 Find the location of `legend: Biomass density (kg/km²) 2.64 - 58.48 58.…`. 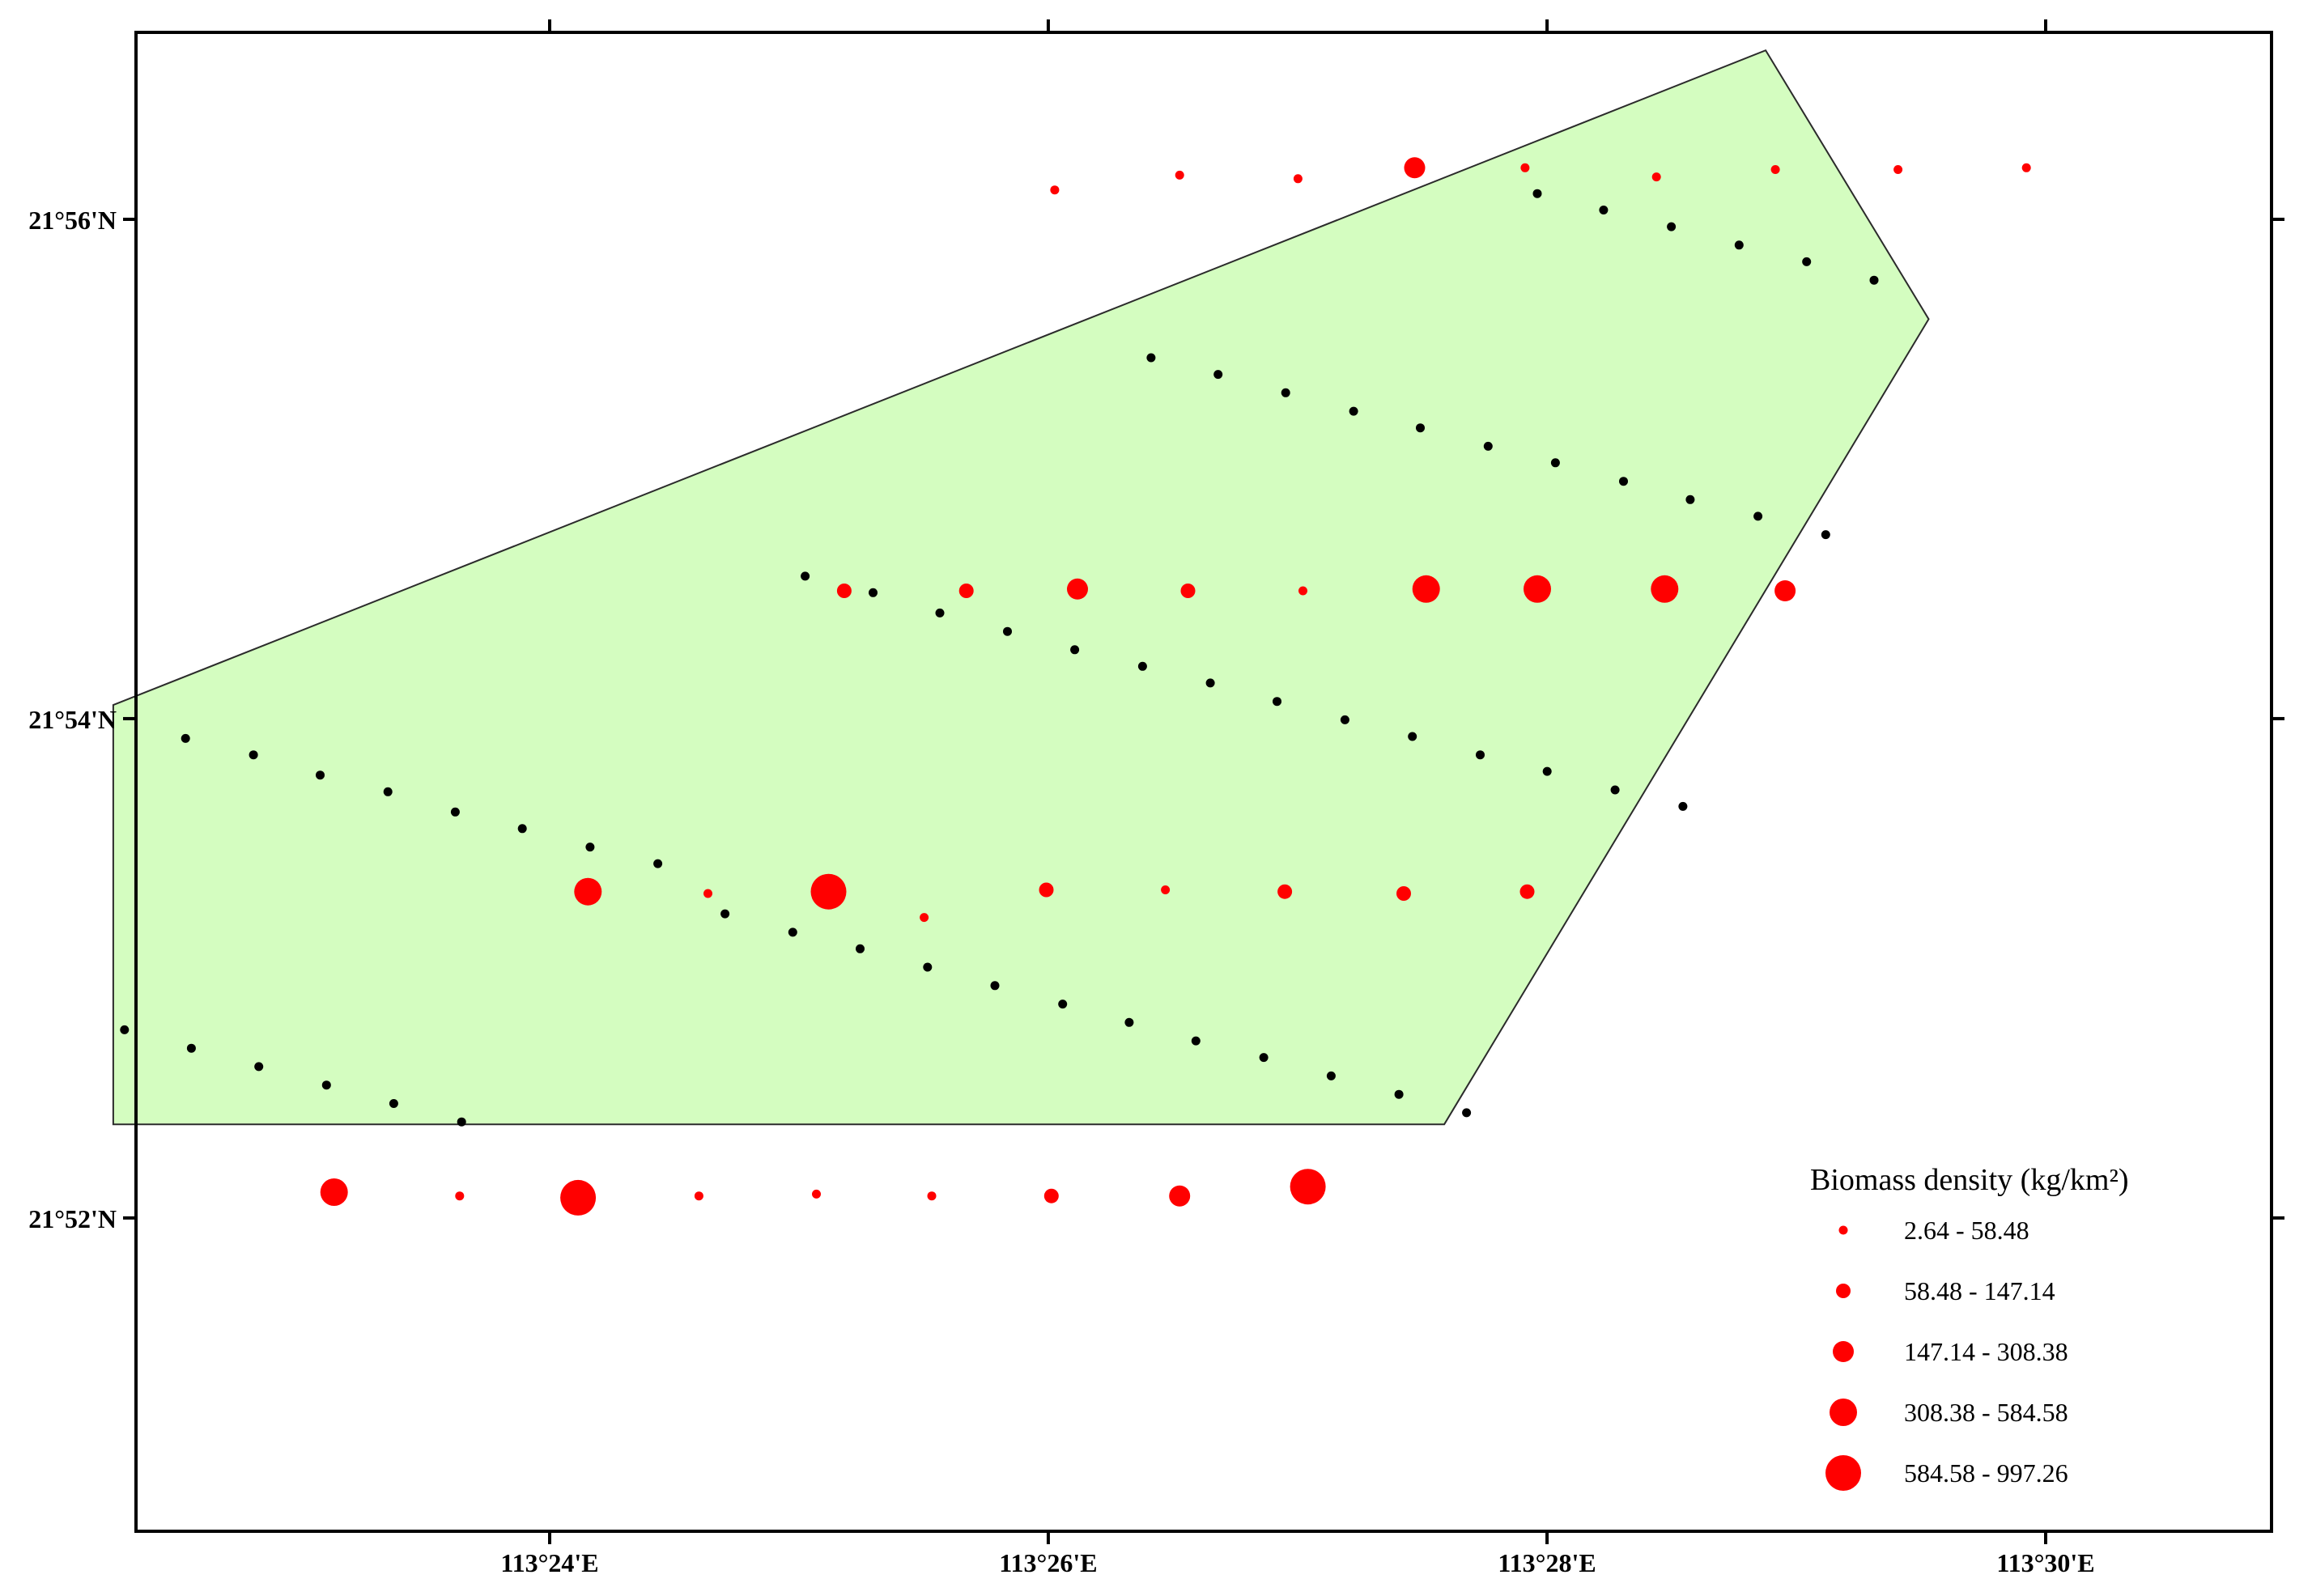

legend: Biomass density (kg/km²) 2.64 - 58.48 58.… is located at coordinates (2012, 1327).